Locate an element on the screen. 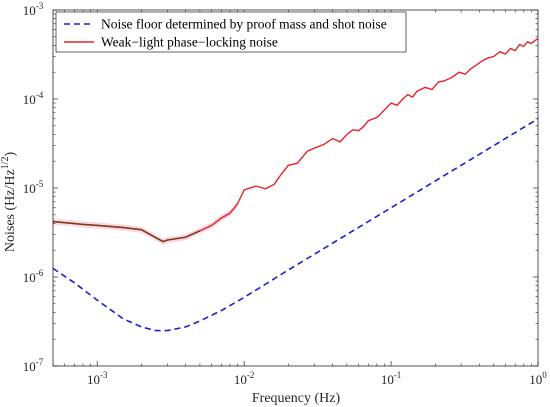  y-tick-label: 10⁻⁵ is located at coordinates (33, 187).